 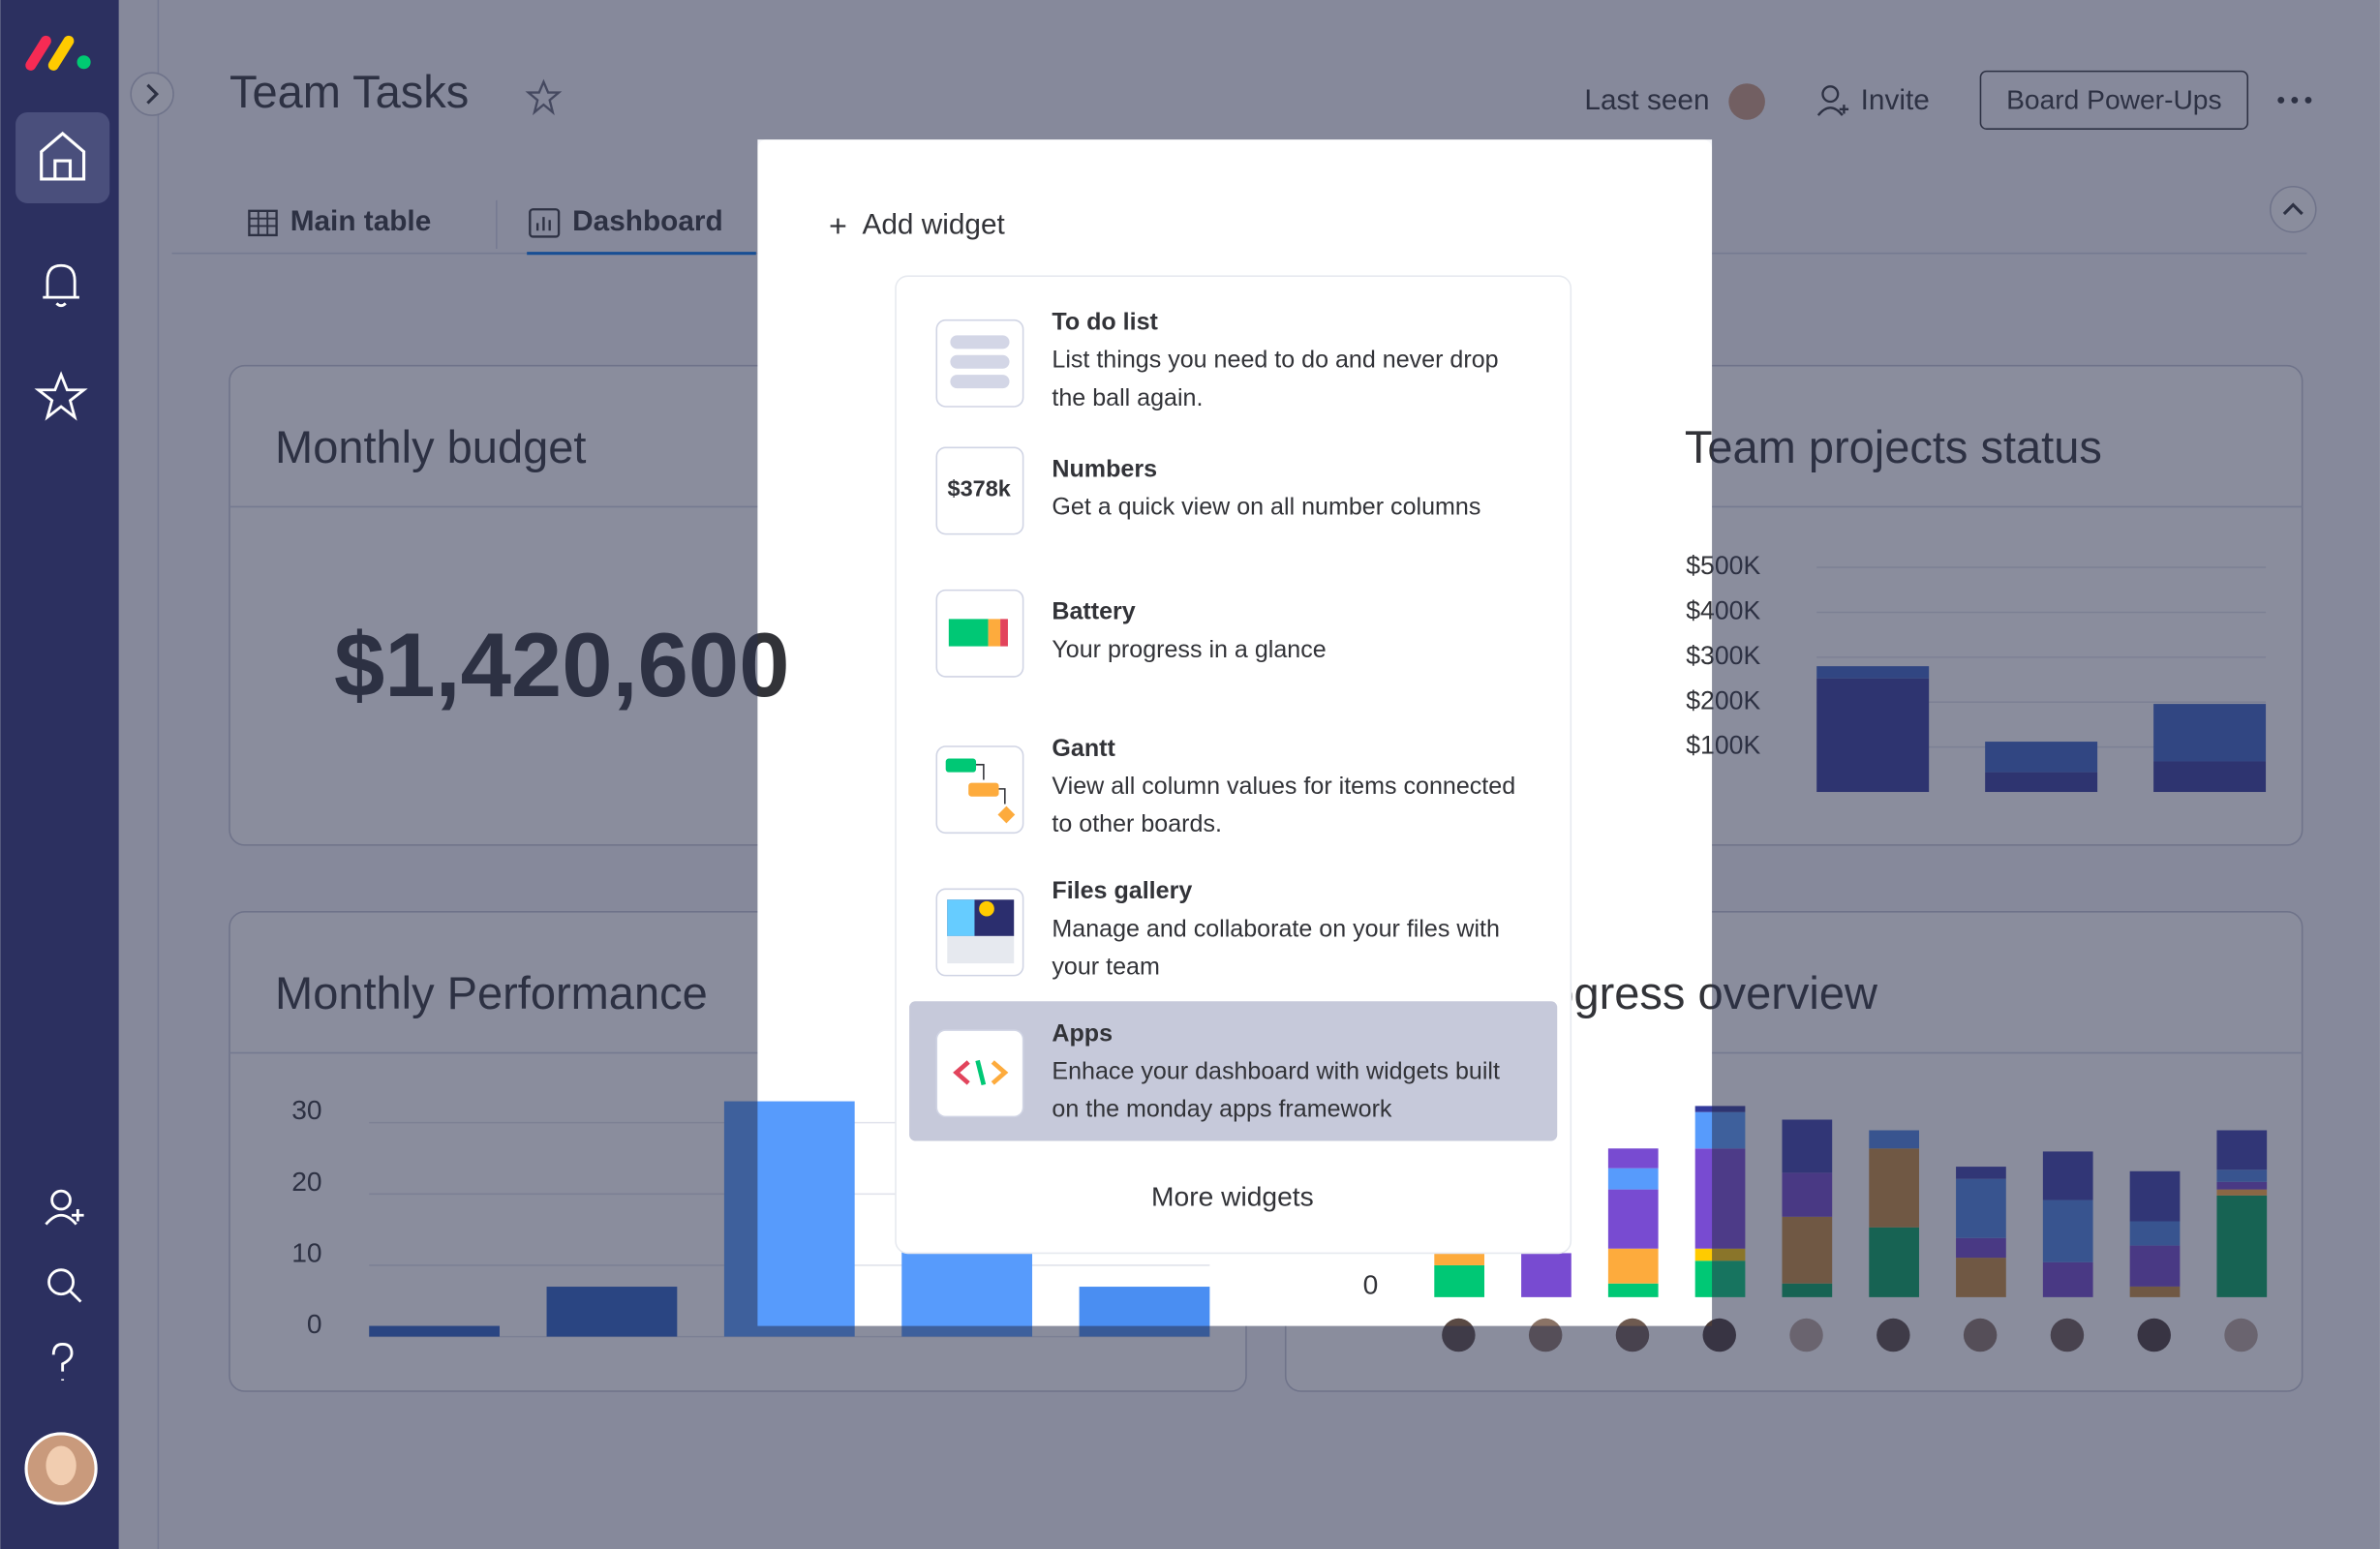 I want to click on help-icon, so click(x=62, y=1363).